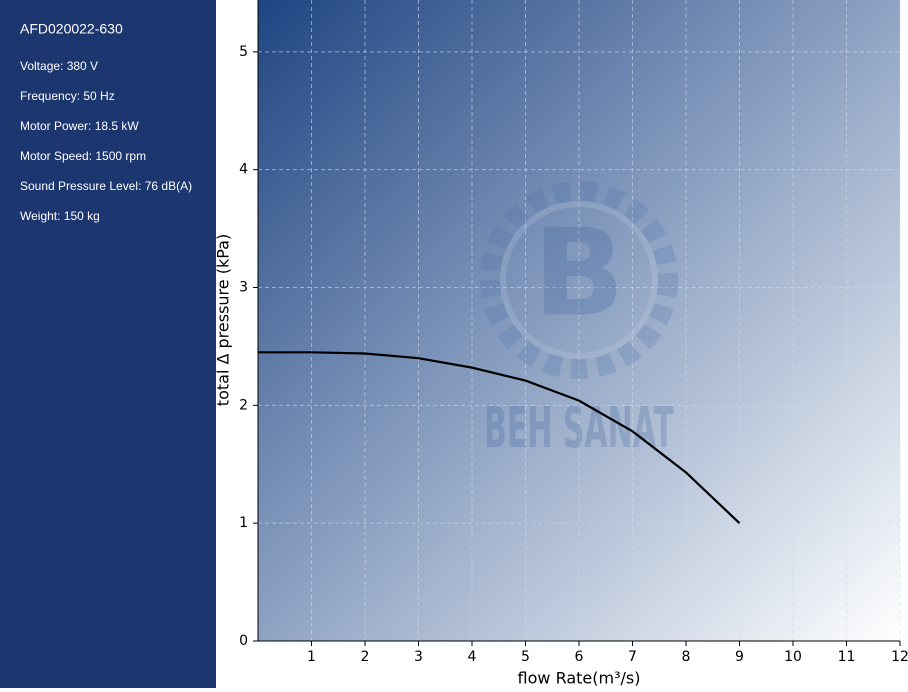  What do you see at coordinates (418, 657) in the screenshot?
I see `x-tick-label: 3` at bounding box center [418, 657].